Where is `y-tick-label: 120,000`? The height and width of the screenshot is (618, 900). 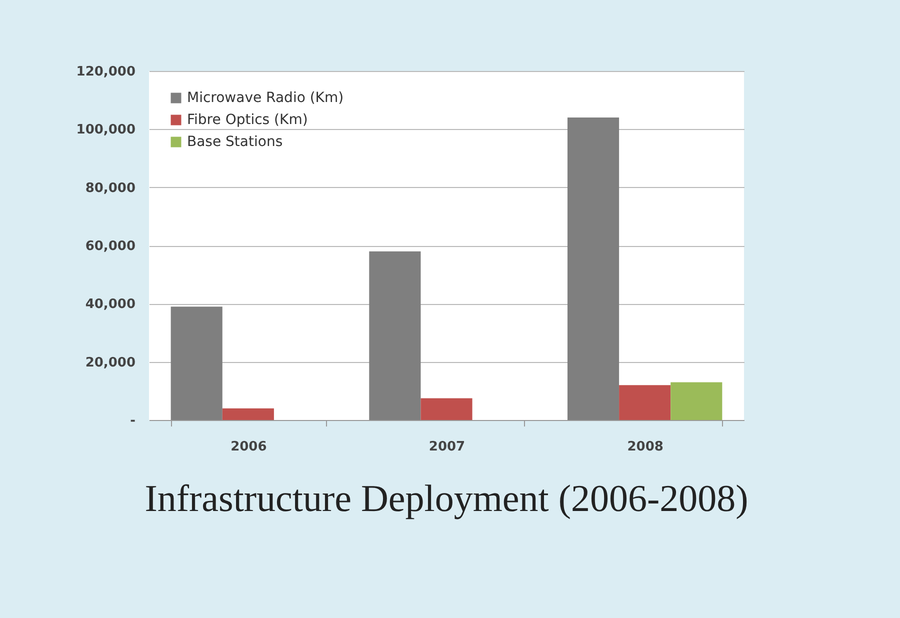 y-tick-label: 120,000 is located at coordinates (106, 72).